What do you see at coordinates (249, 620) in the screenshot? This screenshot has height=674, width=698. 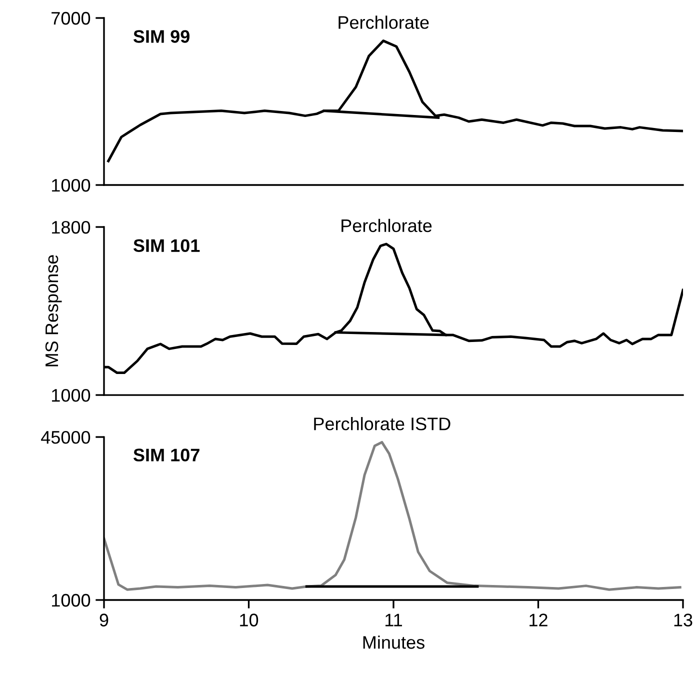 I see `x-tick-label: 10` at bounding box center [249, 620].